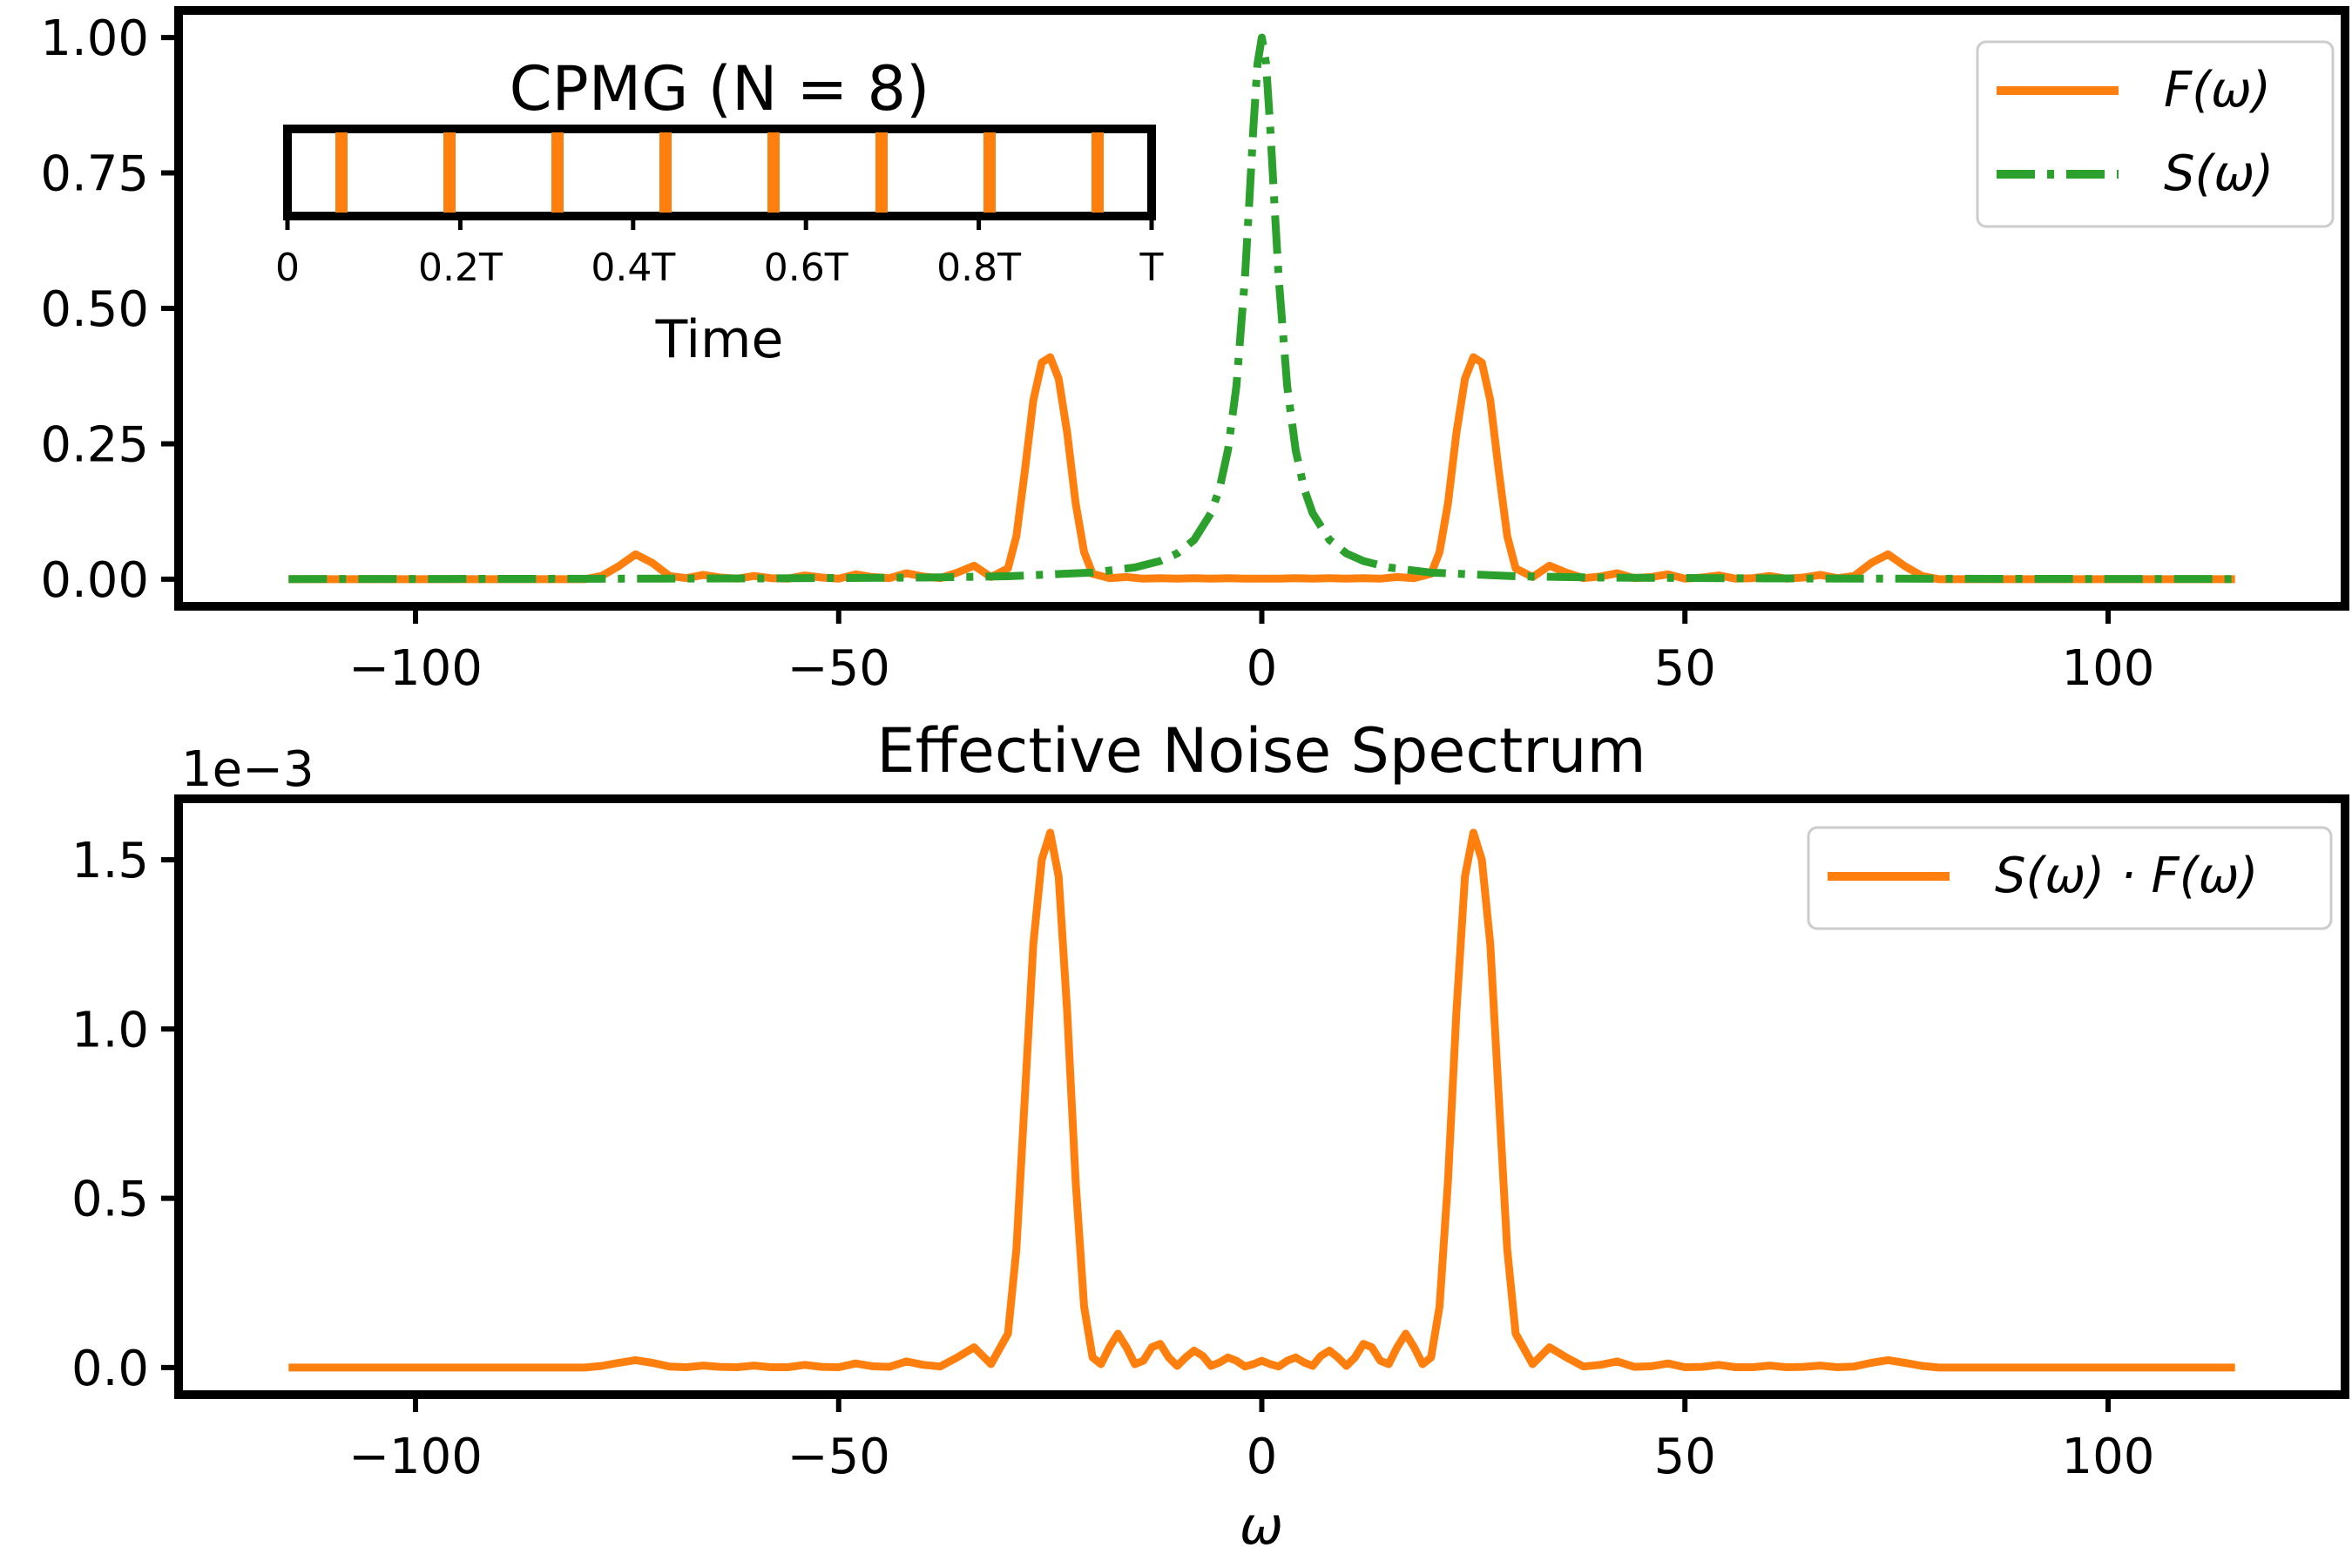 The width and height of the screenshot is (2352, 1568). I want to click on top-legend: F(ω) S(ω), so click(2155, 134).